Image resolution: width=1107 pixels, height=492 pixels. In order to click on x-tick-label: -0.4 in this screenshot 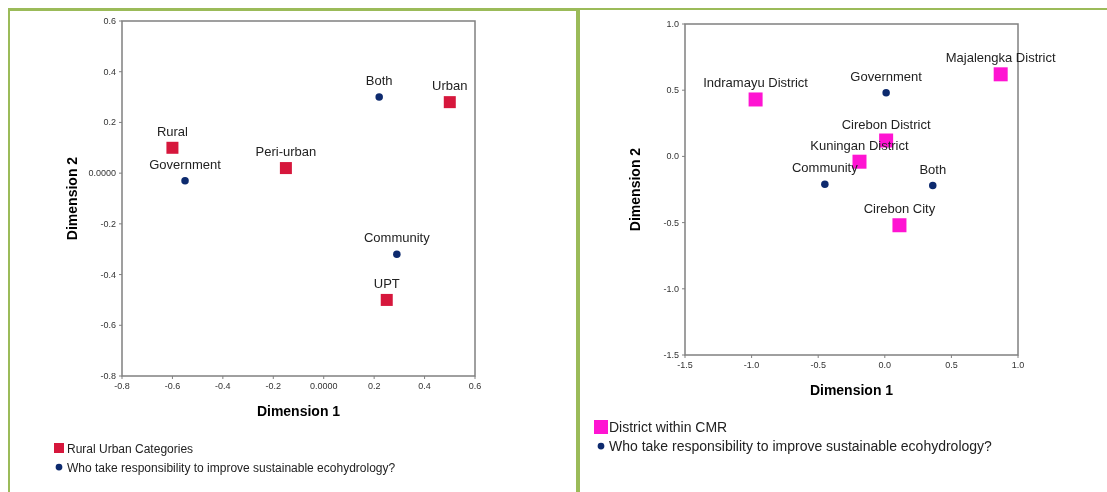, I will do `click(223, 386)`.